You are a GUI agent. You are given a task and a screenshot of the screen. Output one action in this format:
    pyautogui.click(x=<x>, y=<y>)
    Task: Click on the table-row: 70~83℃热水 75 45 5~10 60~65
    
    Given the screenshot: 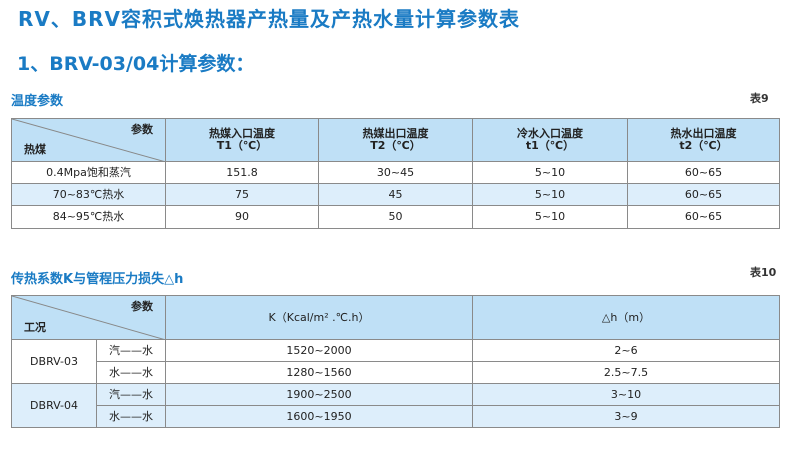 What is the action you would take?
    pyautogui.click(x=395, y=194)
    